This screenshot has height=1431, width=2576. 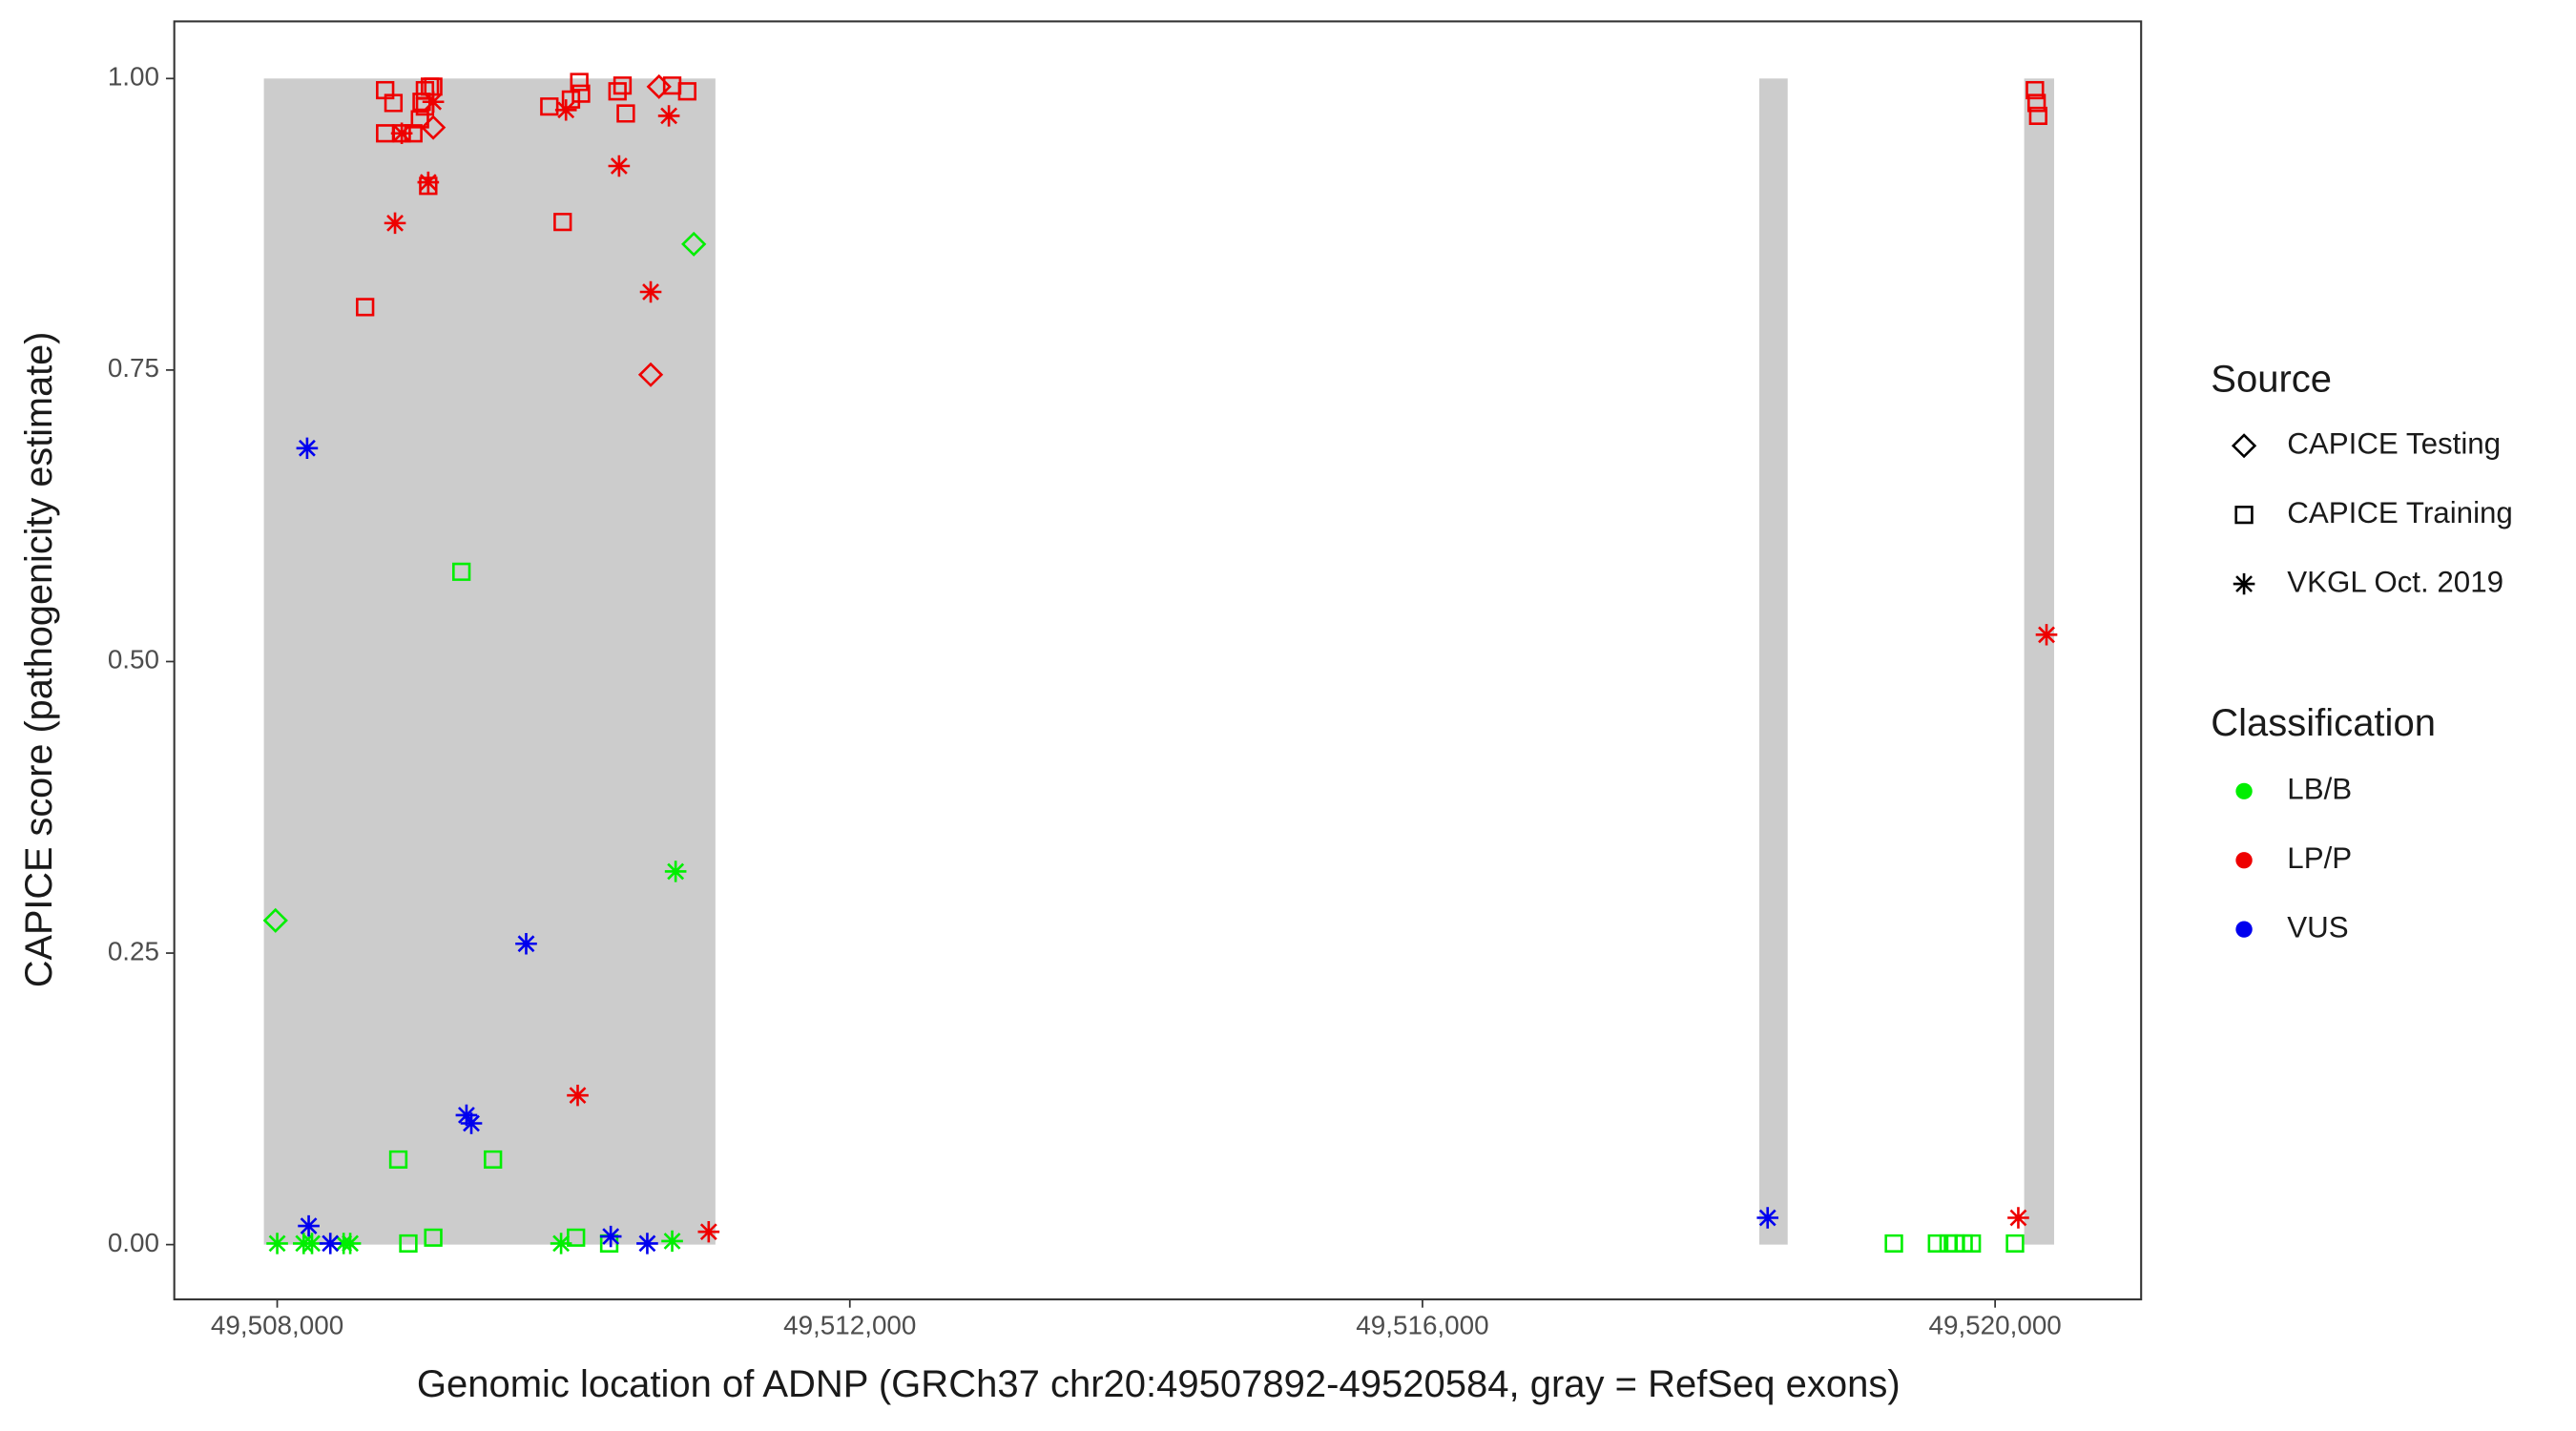 What do you see at coordinates (2395, 581) in the screenshot?
I see `legend-label: VKGL Oct. 2019` at bounding box center [2395, 581].